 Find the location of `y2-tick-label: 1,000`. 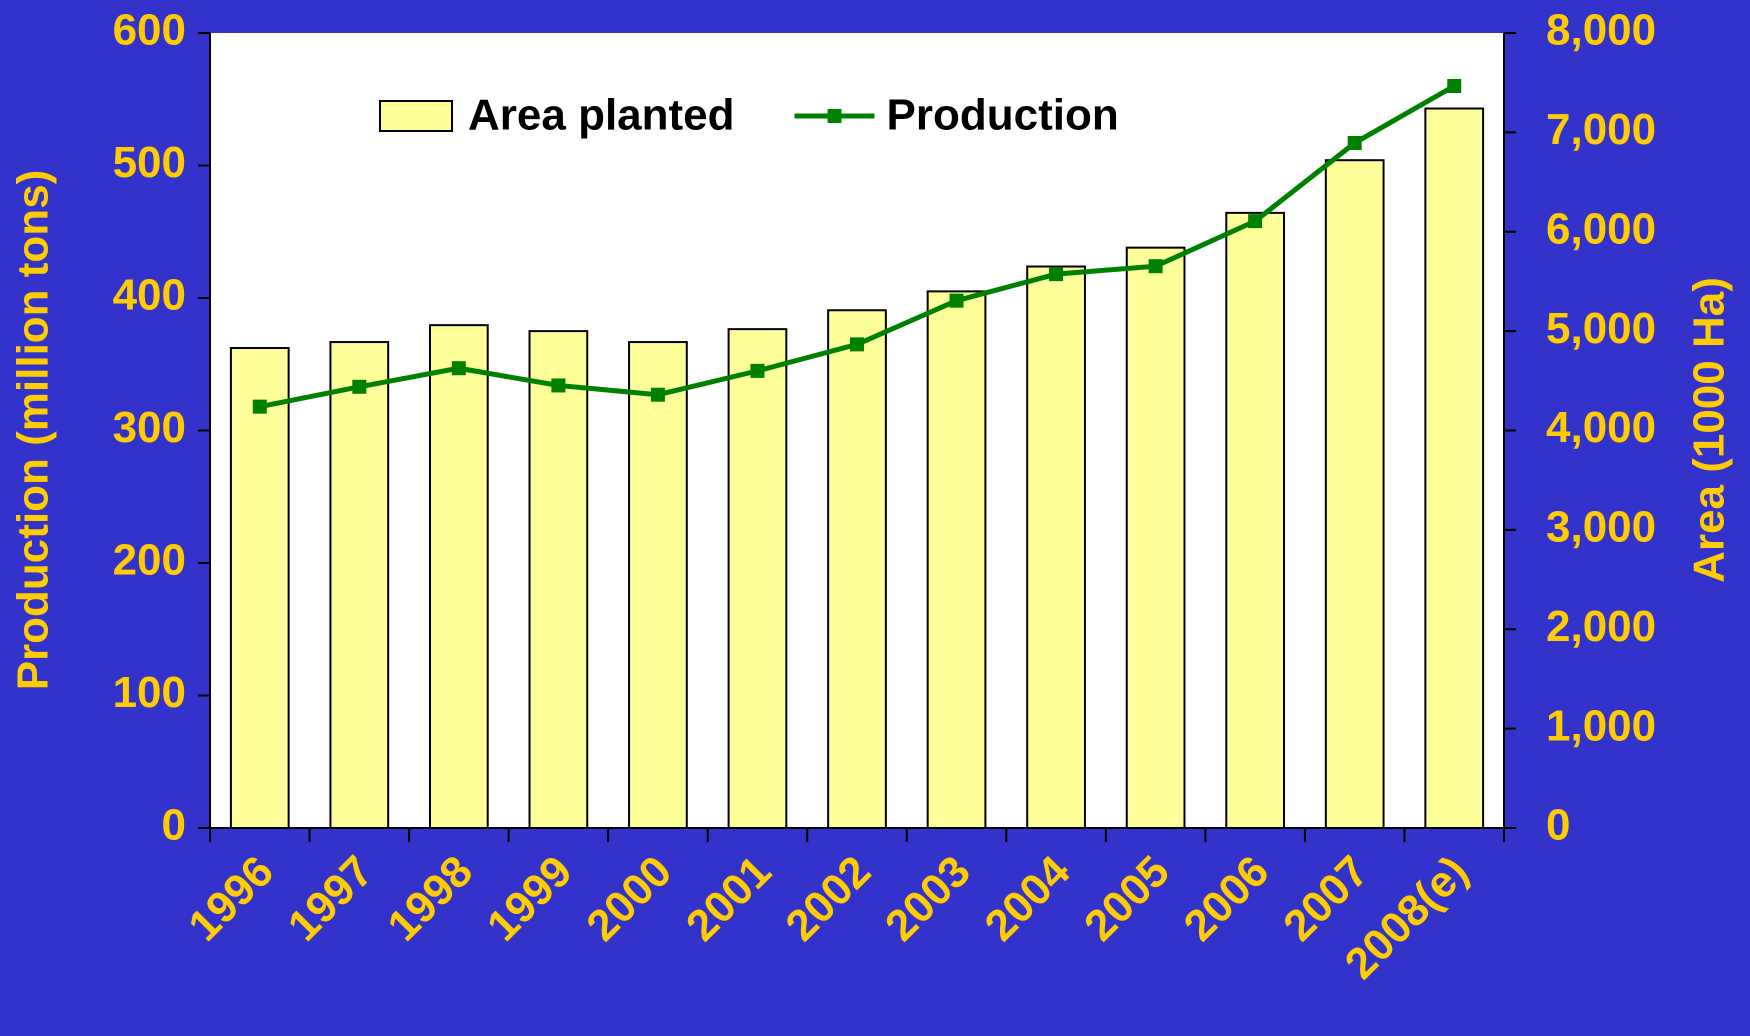

y2-tick-label: 1,000 is located at coordinates (1601, 725).